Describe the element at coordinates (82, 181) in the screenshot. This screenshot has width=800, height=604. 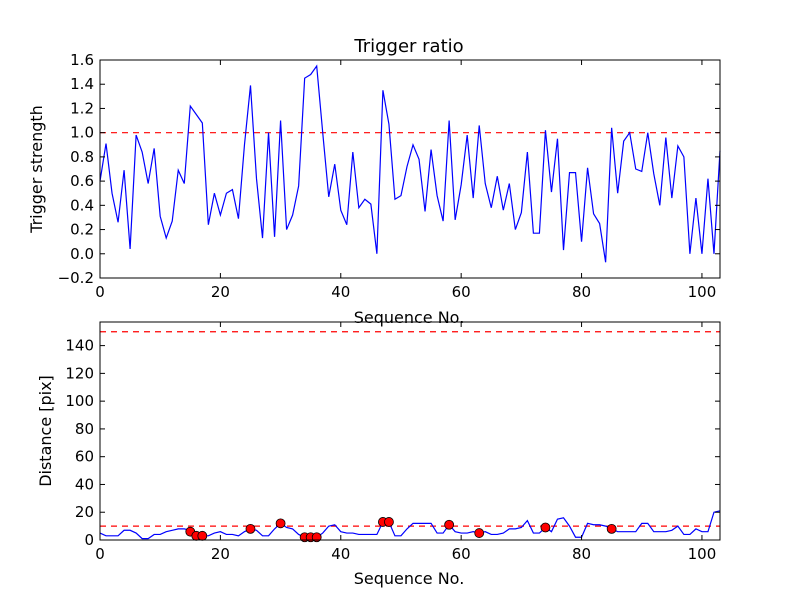
I see `y-tick-label: 0.6` at that location.